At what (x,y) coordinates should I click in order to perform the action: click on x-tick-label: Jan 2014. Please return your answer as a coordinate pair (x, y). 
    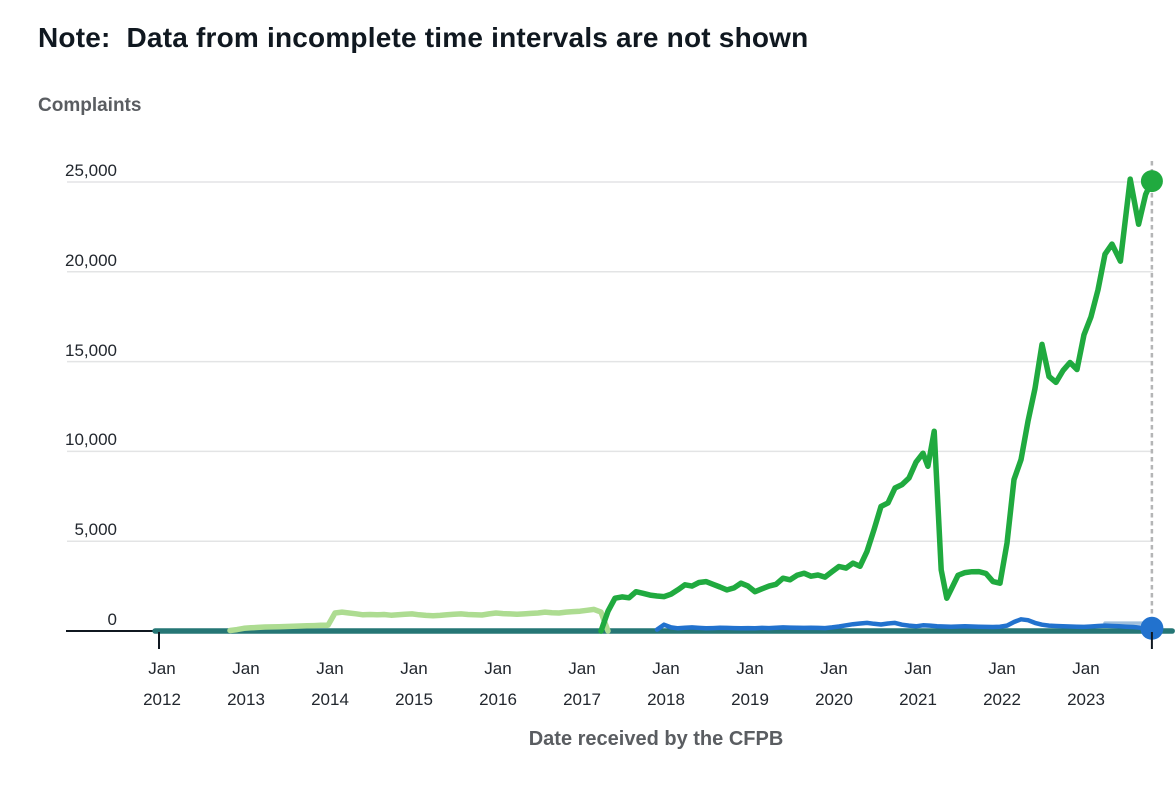
    Looking at the image, I should click on (330, 684).